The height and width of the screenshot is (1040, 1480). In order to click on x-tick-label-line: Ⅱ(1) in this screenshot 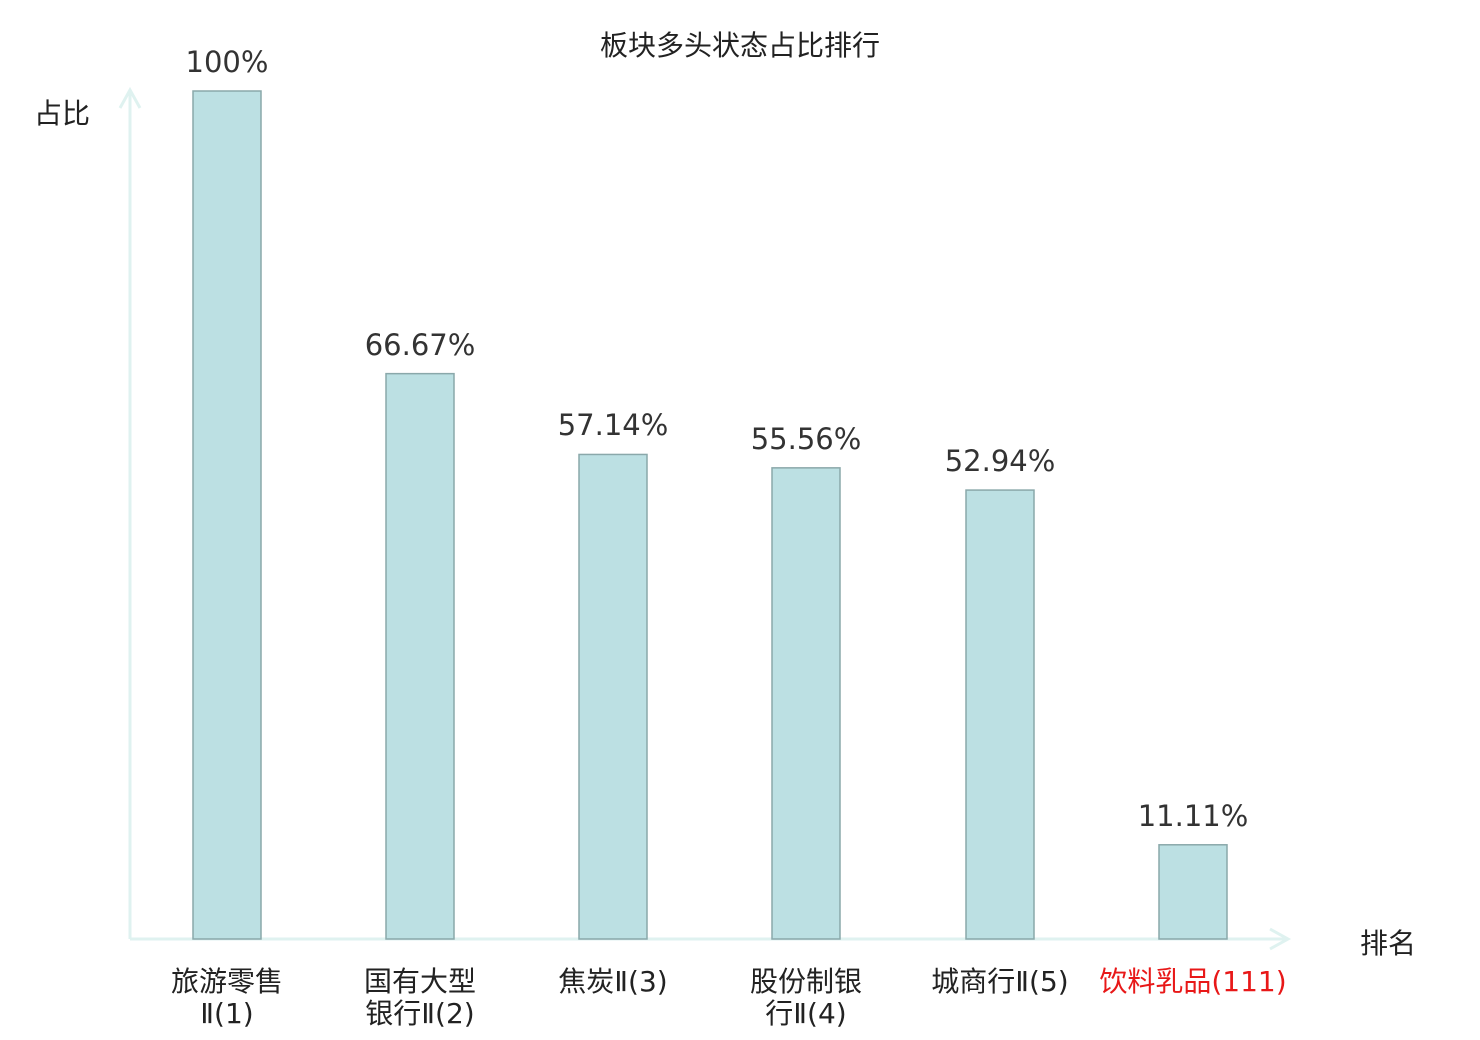, I will do `click(227, 1013)`.